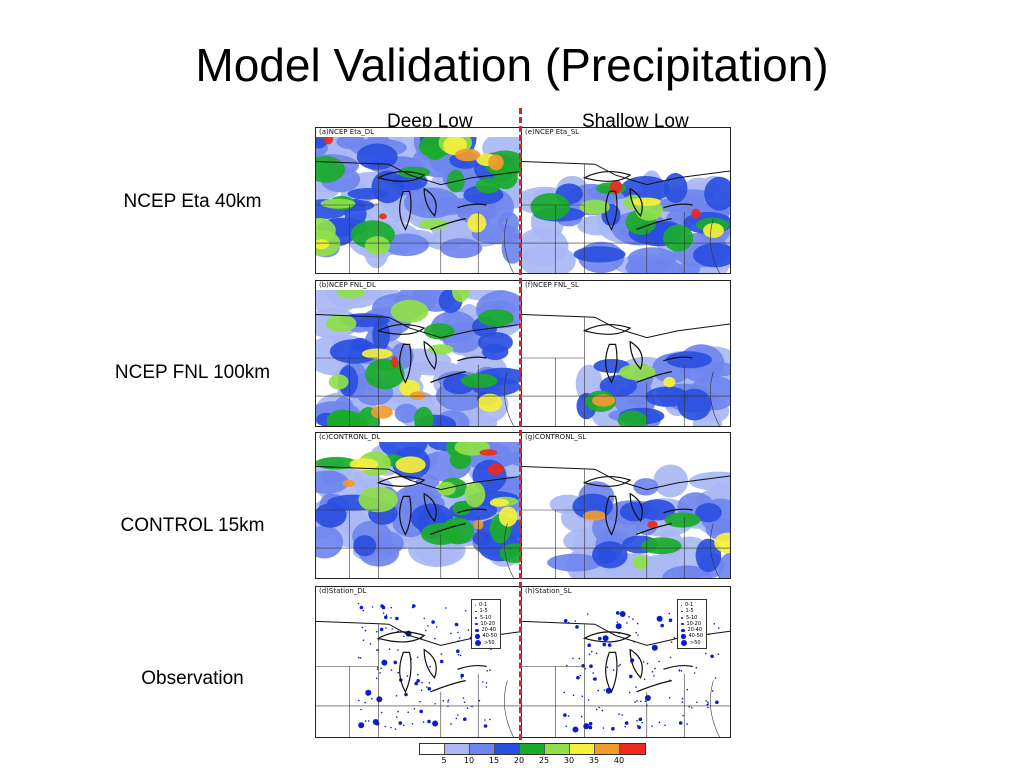  What do you see at coordinates (350, 437) in the screenshot?
I see `panel-title: (c)CONTRONL_DL` at bounding box center [350, 437].